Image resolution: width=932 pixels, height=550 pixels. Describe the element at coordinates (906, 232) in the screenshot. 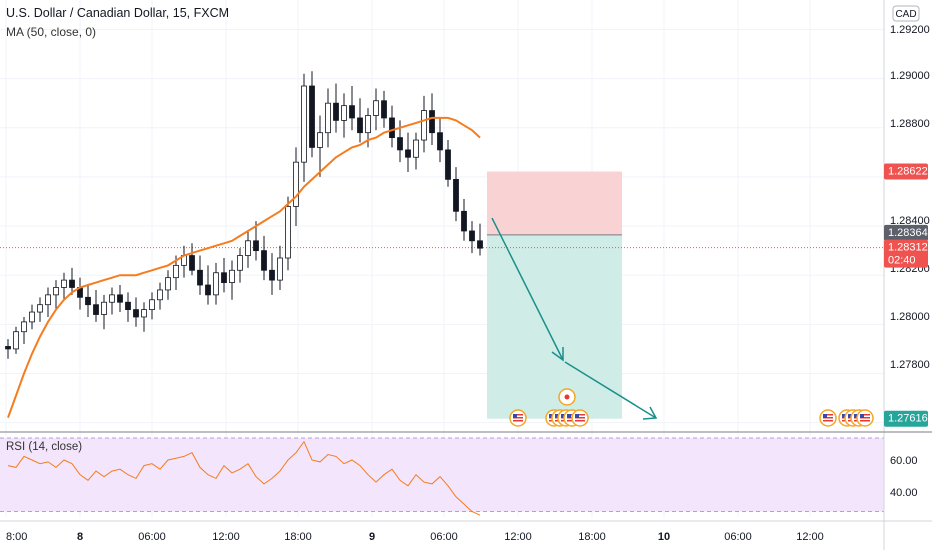

I see `entry-price-badge` at that location.